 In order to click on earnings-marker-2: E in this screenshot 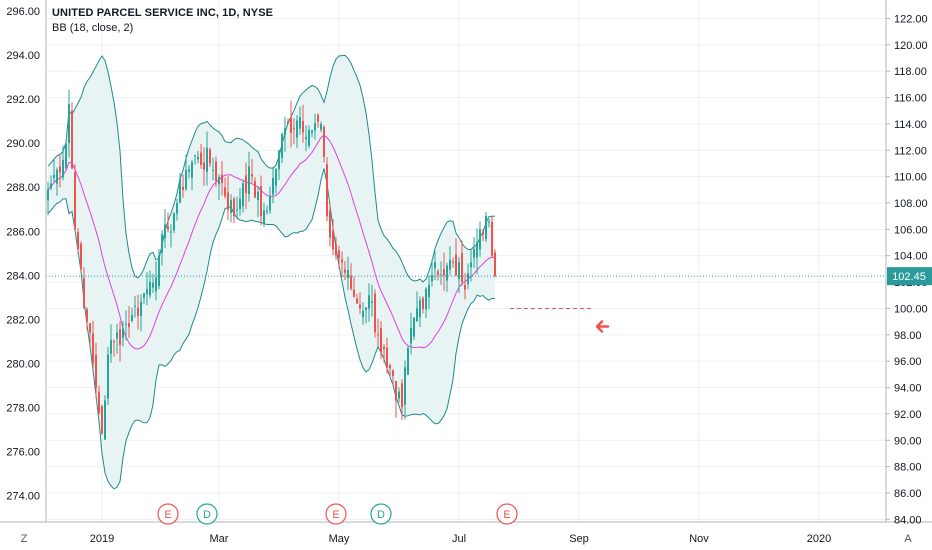, I will do `click(336, 514)`.